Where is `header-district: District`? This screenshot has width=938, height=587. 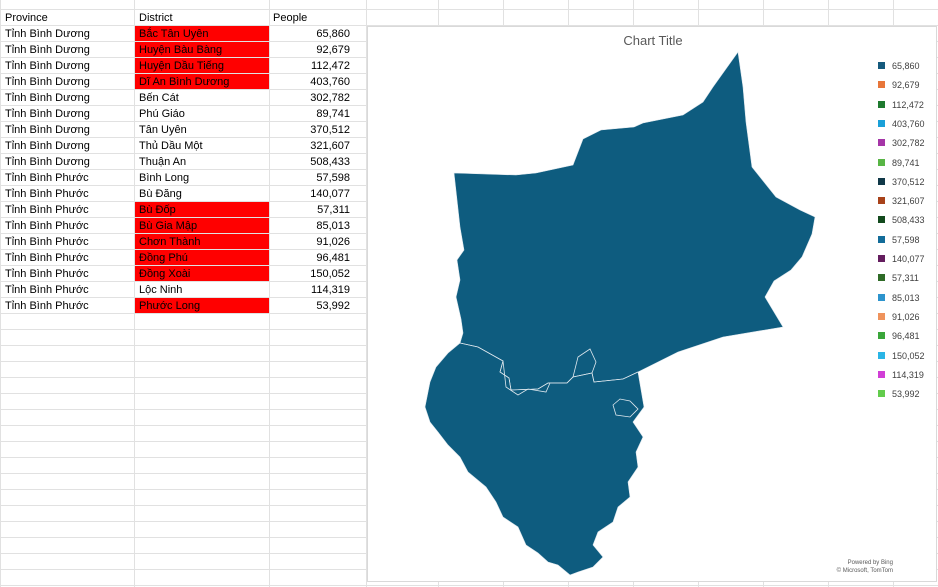
header-district: District is located at coordinates (202, 17).